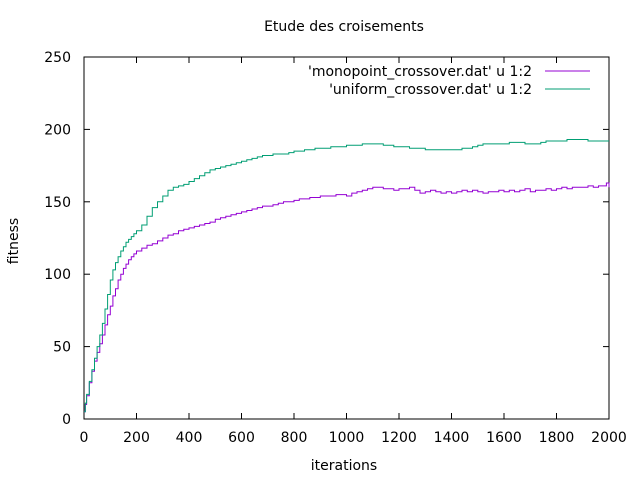 This screenshot has width=640, height=480. Describe the element at coordinates (452, 438) in the screenshot. I see `x-tick-label: 1400` at that location.